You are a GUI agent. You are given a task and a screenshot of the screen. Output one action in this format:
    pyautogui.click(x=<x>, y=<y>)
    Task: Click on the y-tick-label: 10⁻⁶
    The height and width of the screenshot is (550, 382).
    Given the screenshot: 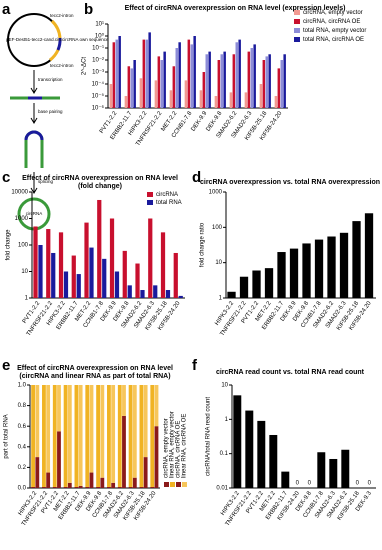 What is the action you would take?
    pyautogui.click(x=98, y=108)
    